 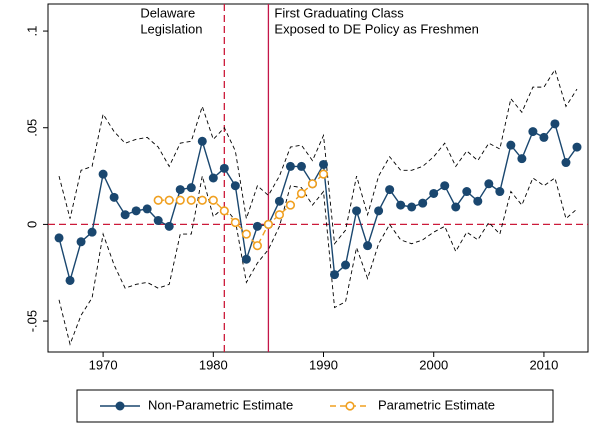 I want to click on x-tick-label: 1990, so click(x=323, y=364).